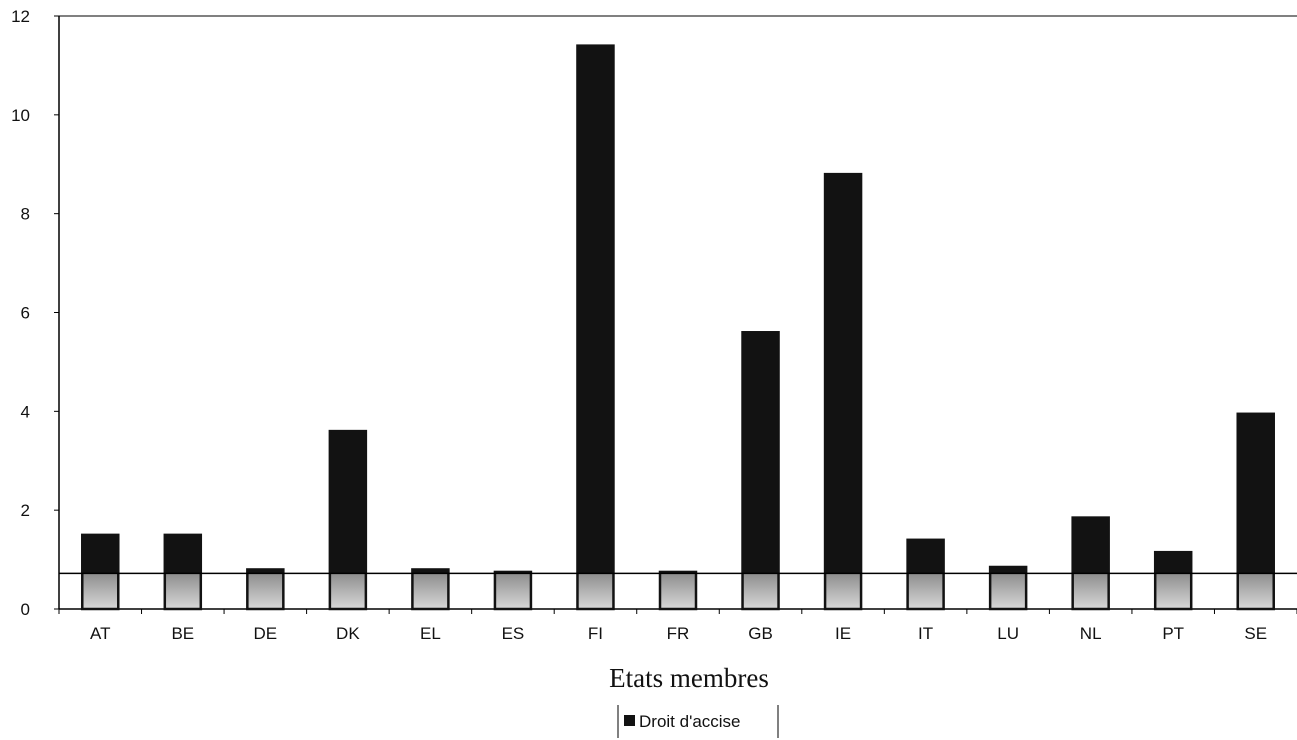 This screenshot has height=740, width=1297. I want to click on bar-fi, so click(595, 327).